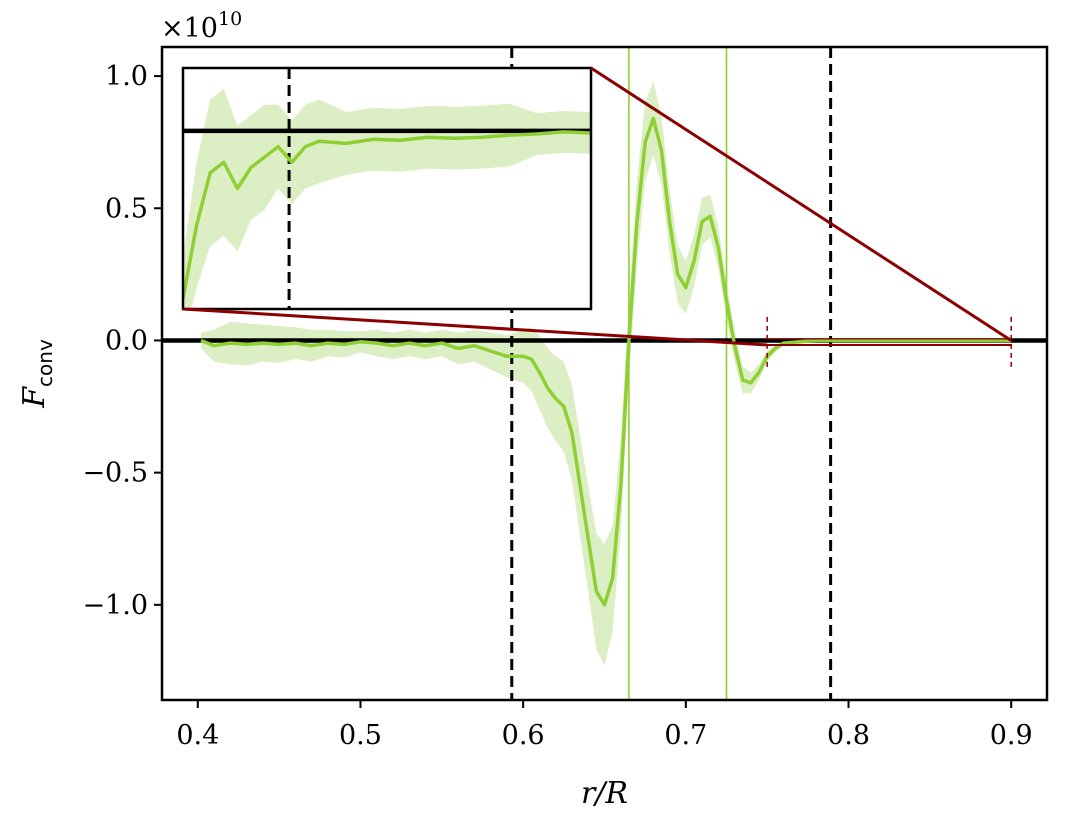 This screenshot has height=814, width=1079. I want to click on y-tick-label: 0.5, so click(126, 208).